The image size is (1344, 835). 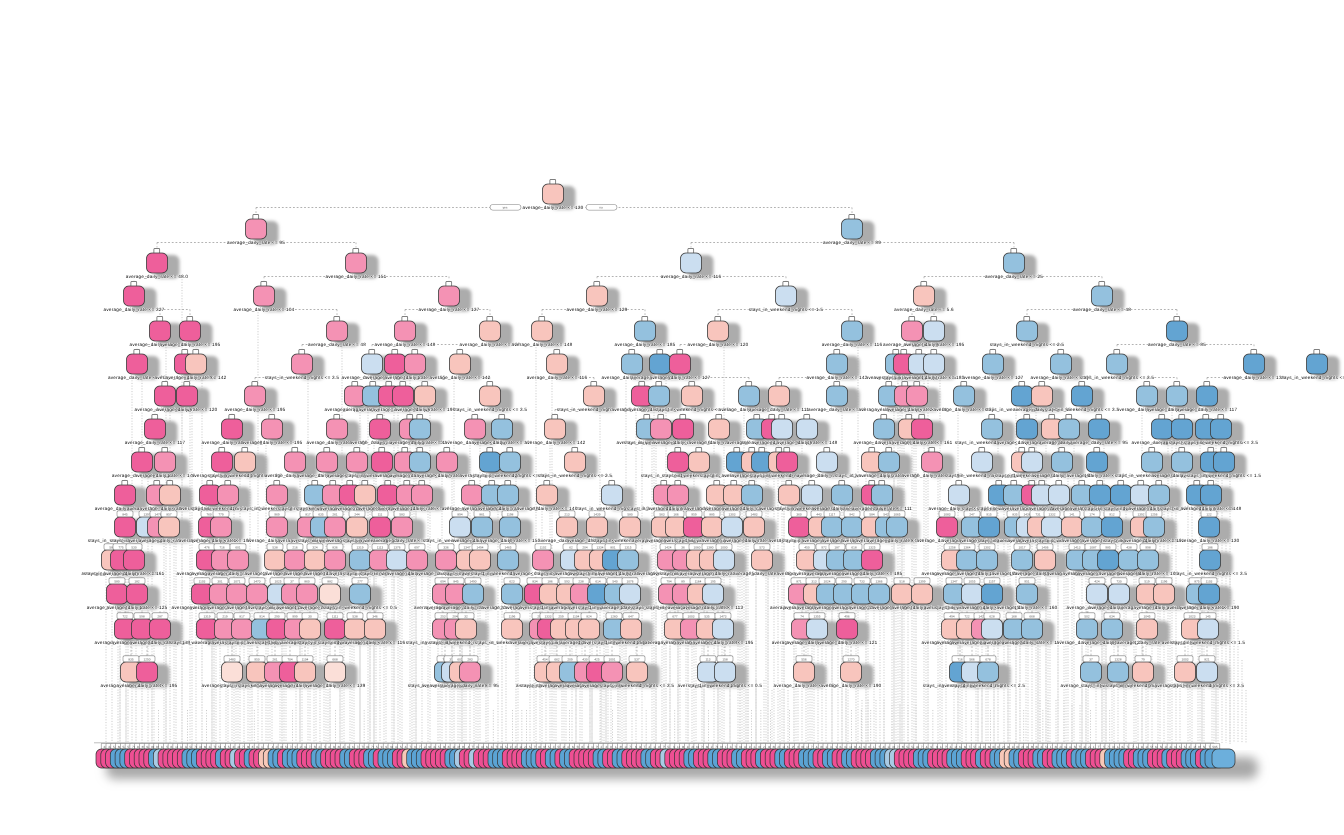 What do you see at coordinates (581, 607) in the screenshot?
I see `svg-text: average_daily_rate <= 116` at bounding box center [581, 607].